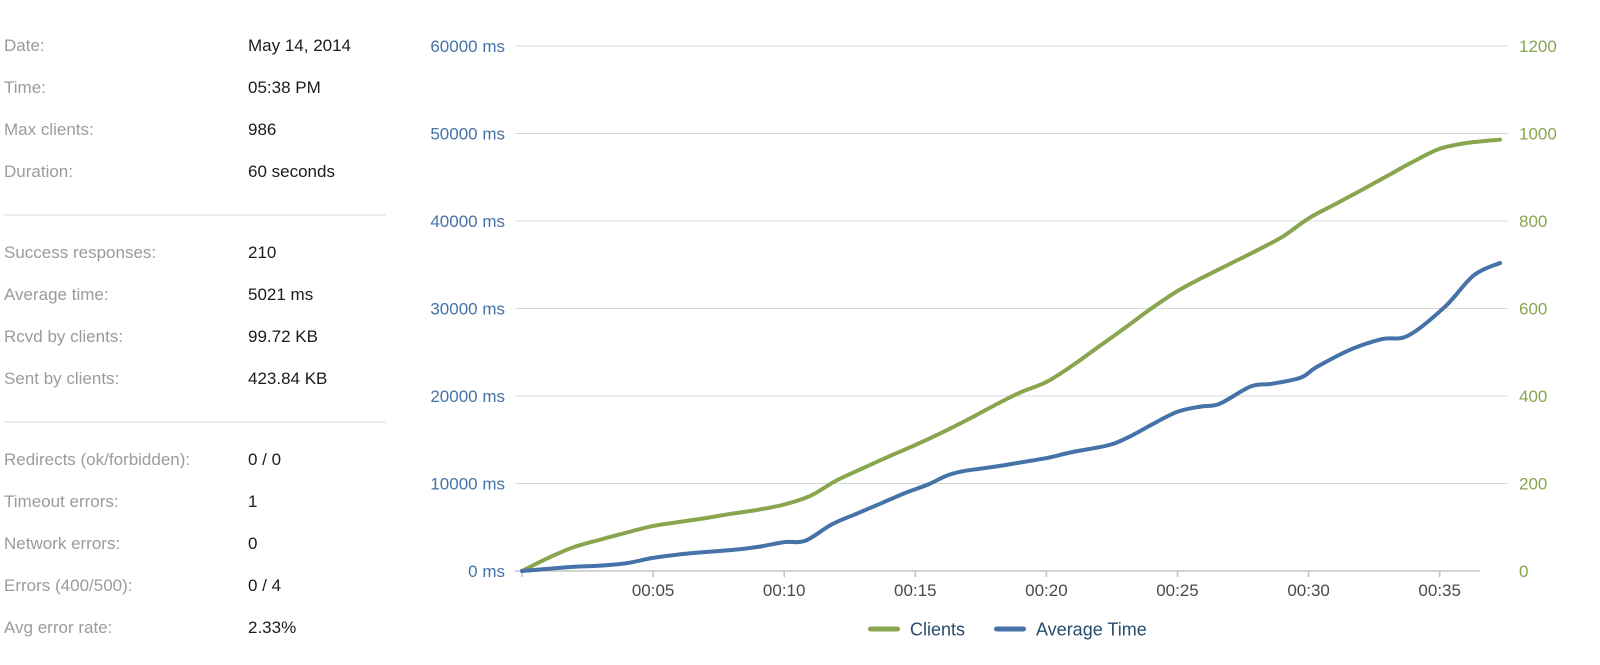 This screenshot has height=665, width=1600. What do you see at coordinates (262, 252) in the screenshot?
I see `stat-value: 210` at bounding box center [262, 252].